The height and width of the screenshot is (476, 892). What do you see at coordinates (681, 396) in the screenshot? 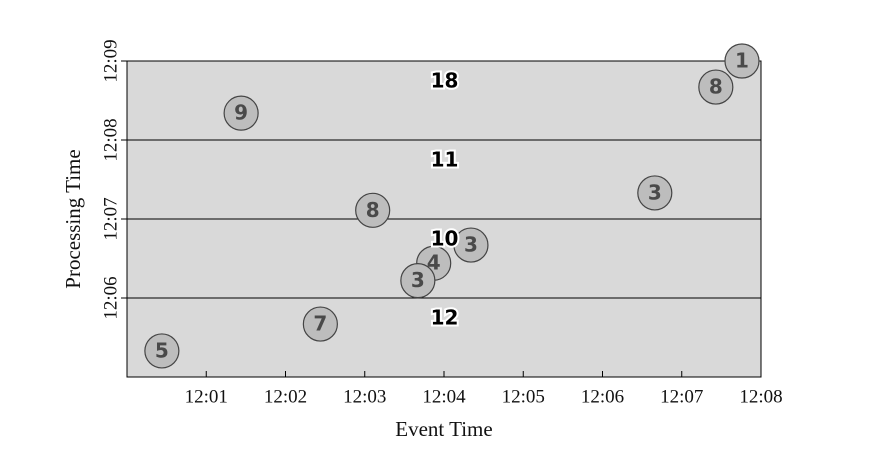
I see `x-tick-label: 12:07` at bounding box center [681, 396].